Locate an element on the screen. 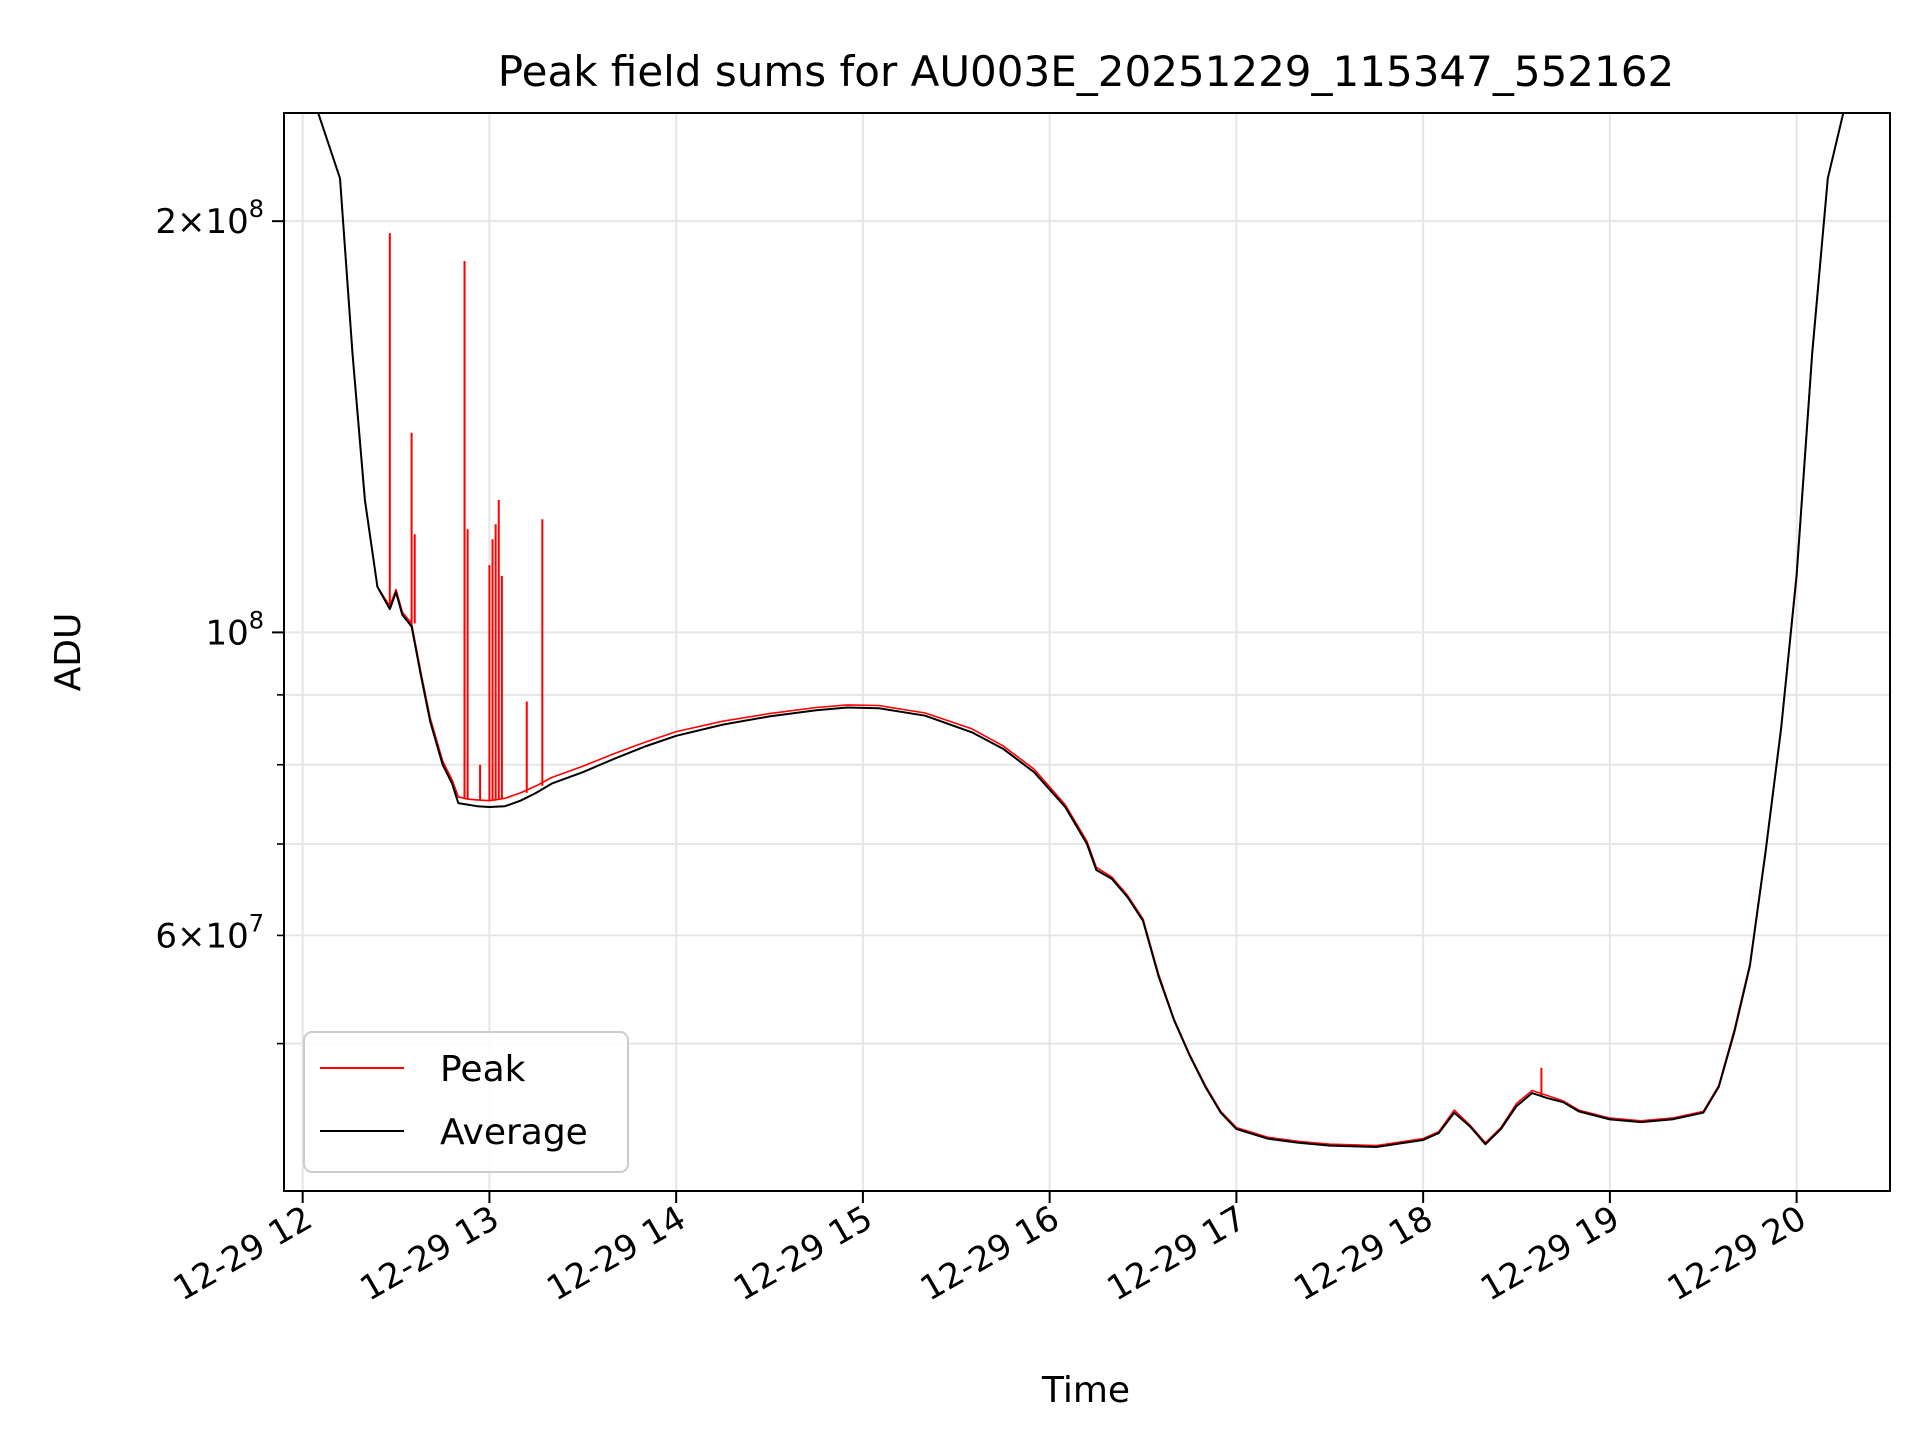 The image size is (1920, 1440). x-tick-label: 12-29 16 is located at coordinates (990, 1253).